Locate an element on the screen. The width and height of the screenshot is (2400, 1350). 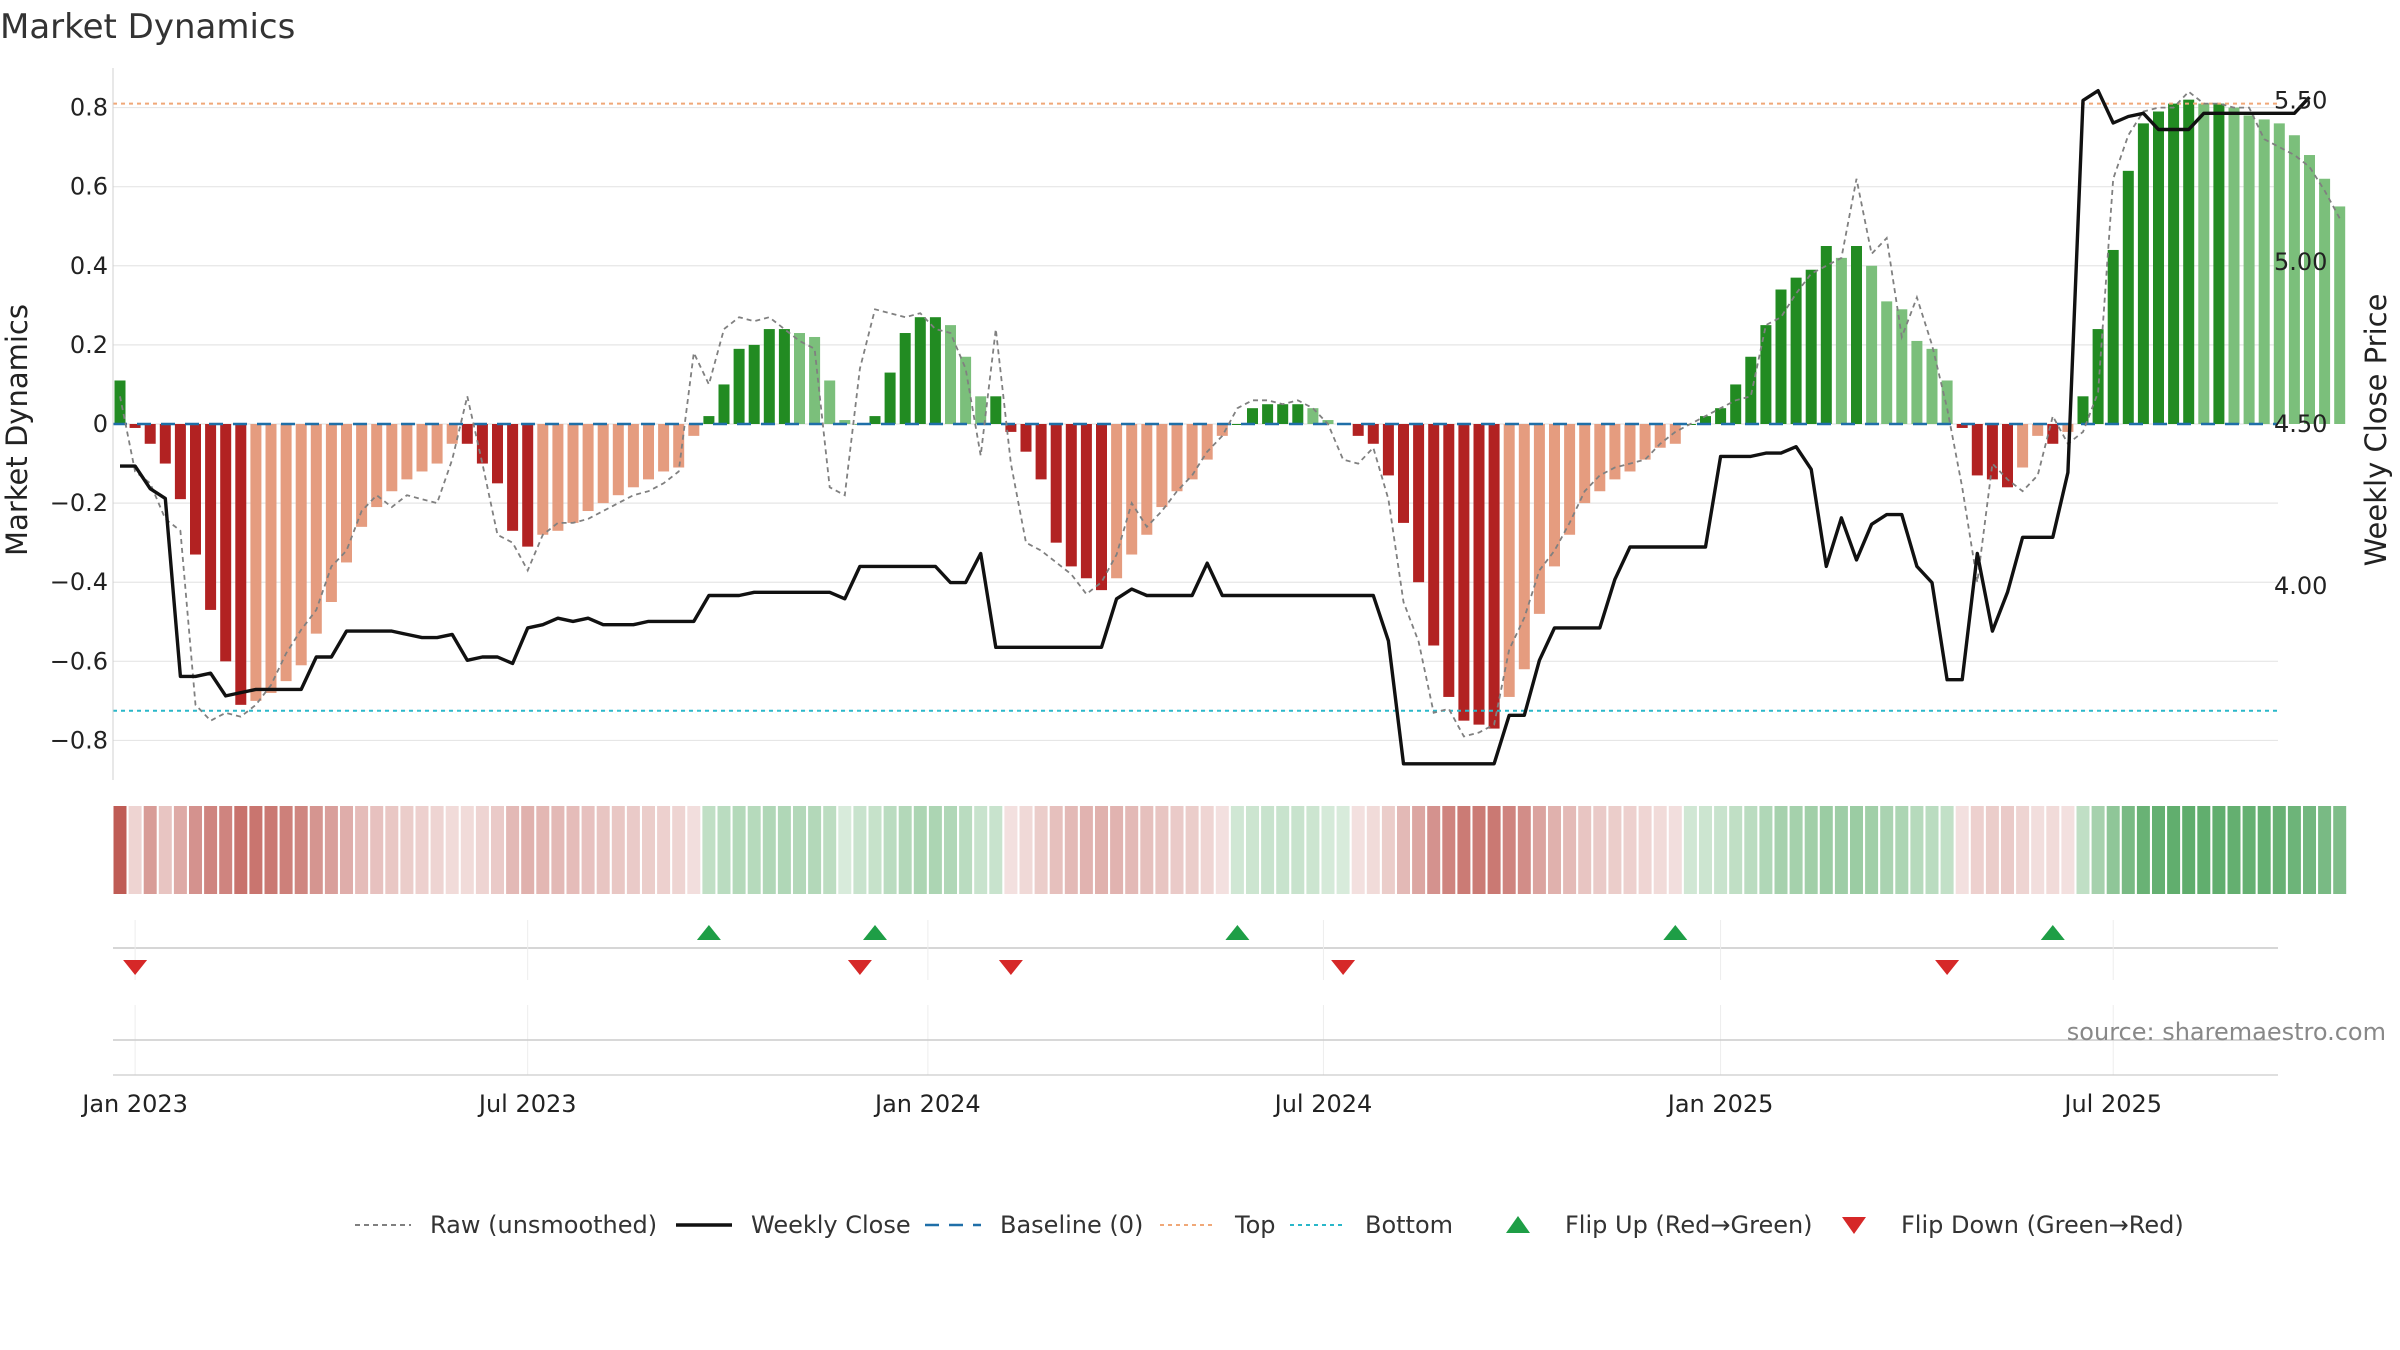
legend-label-baseline: Baseline (0) is located at coordinates (1071, 1225).